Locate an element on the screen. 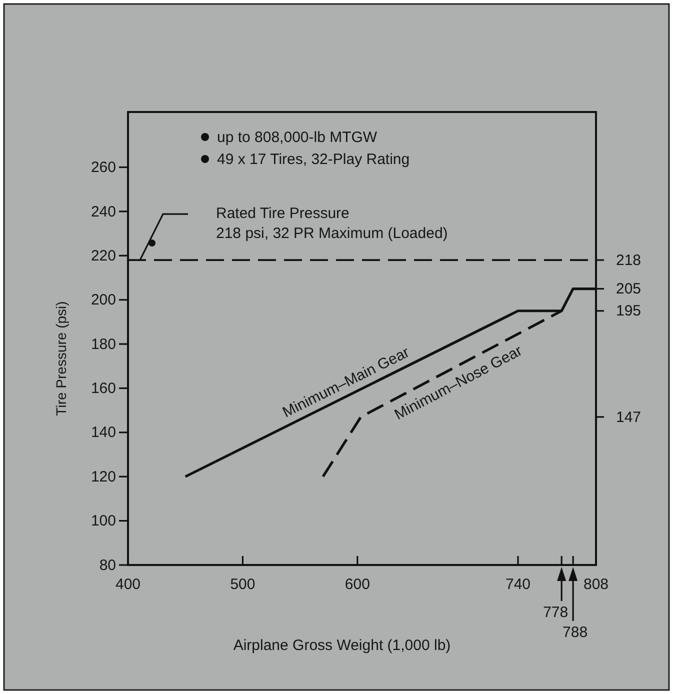 This screenshot has height=694, width=673. y2-tick-label: 205 is located at coordinates (629, 289).